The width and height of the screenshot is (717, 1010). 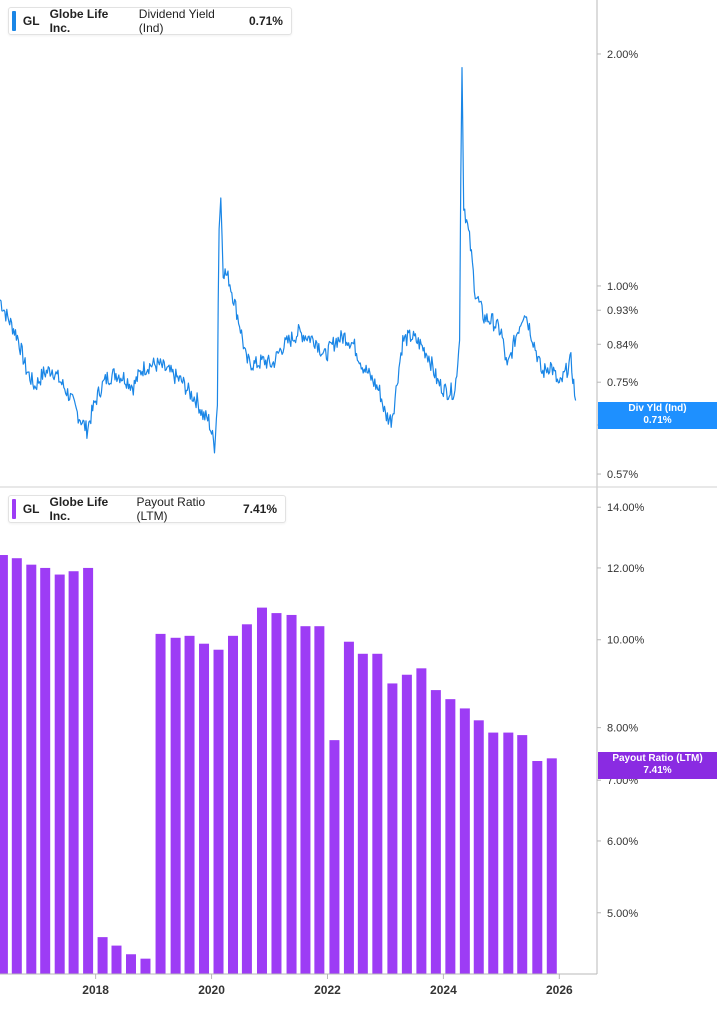 I want to click on x-tick-label: 2018, so click(x=95, y=990).